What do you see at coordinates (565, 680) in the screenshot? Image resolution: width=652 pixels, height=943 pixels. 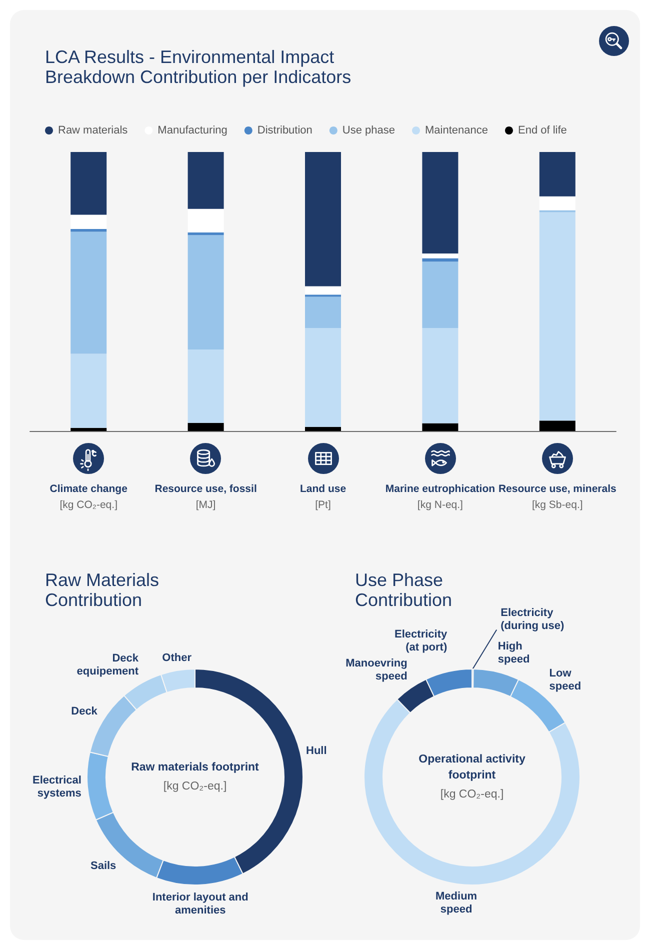 I see `slice-label: Low speed` at bounding box center [565, 680].